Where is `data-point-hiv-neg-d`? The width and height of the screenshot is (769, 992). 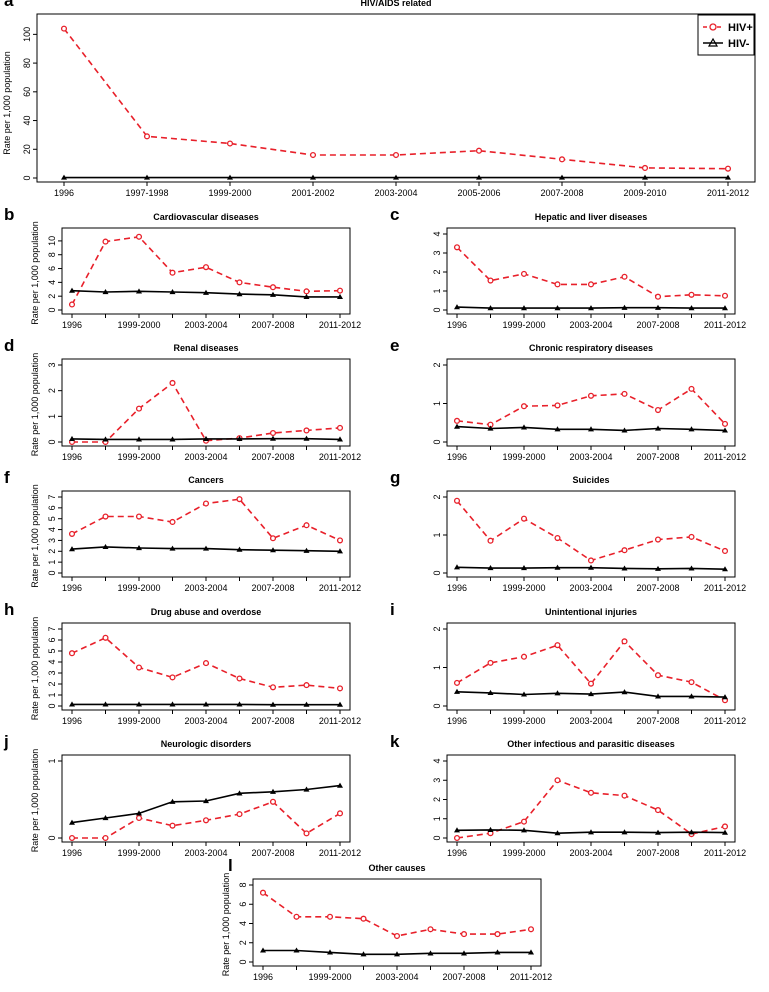
data-point-hiv-neg-d is located at coordinates (72, 438).